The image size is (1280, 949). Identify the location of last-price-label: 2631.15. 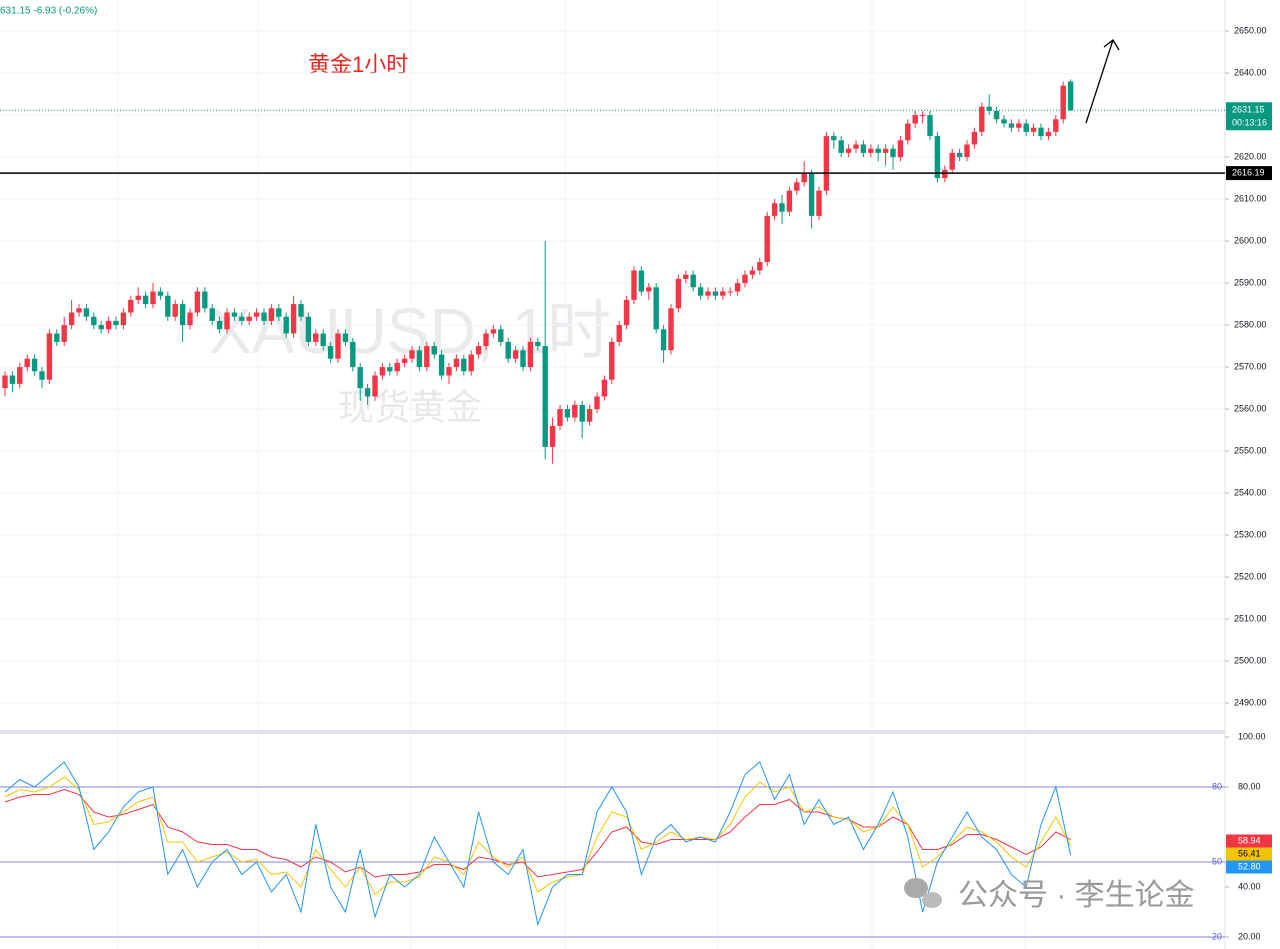
(1248, 110).